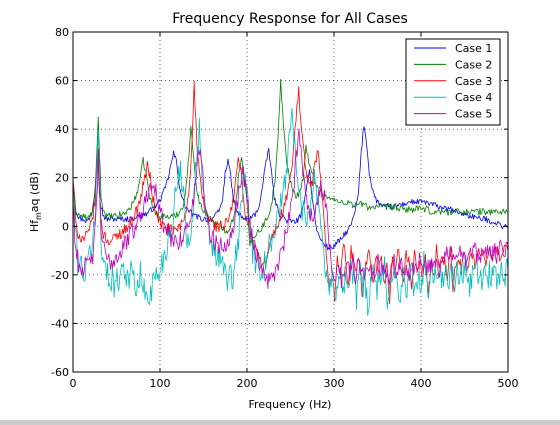 The height and width of the screenshot is (425, 560). What do you see at coordinates (60, 275) in the screenshot?
I see `y-tick-label: -20` at bounding box center [60, 275].